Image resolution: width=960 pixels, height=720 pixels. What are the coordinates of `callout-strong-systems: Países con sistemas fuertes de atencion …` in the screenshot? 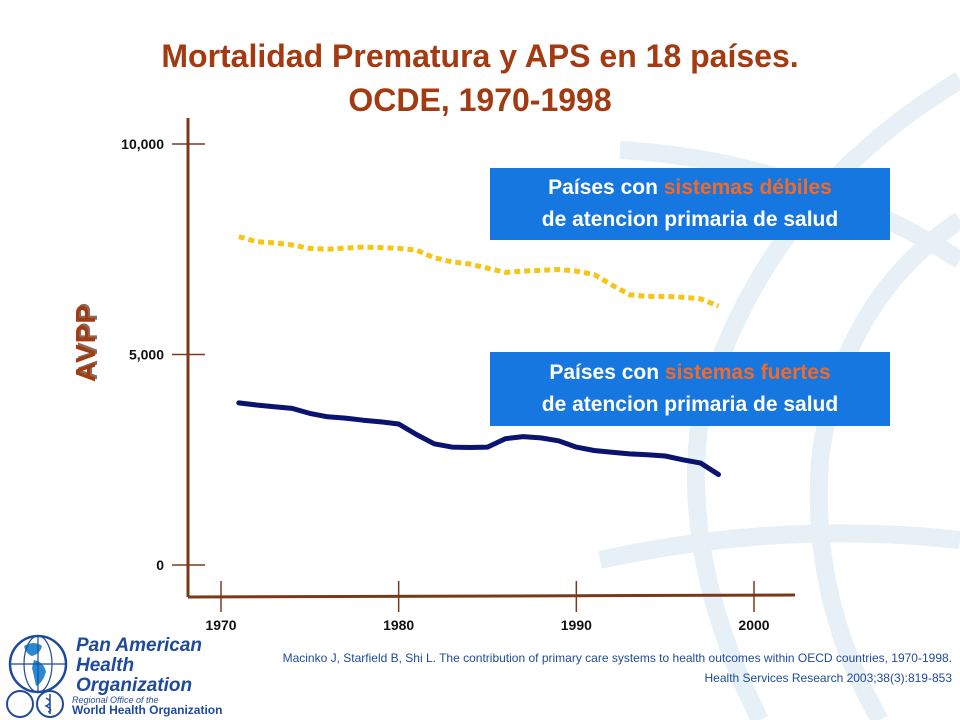 It's located at (690, 389).